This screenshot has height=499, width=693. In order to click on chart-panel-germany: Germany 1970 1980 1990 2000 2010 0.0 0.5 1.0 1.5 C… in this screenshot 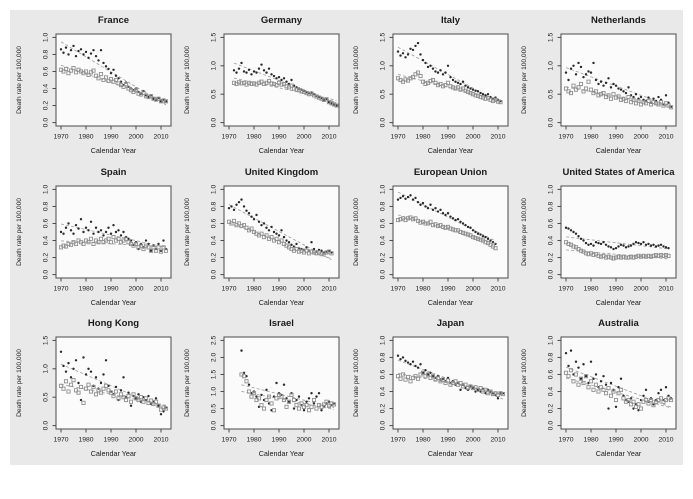, I will do `click(262, 86)`.